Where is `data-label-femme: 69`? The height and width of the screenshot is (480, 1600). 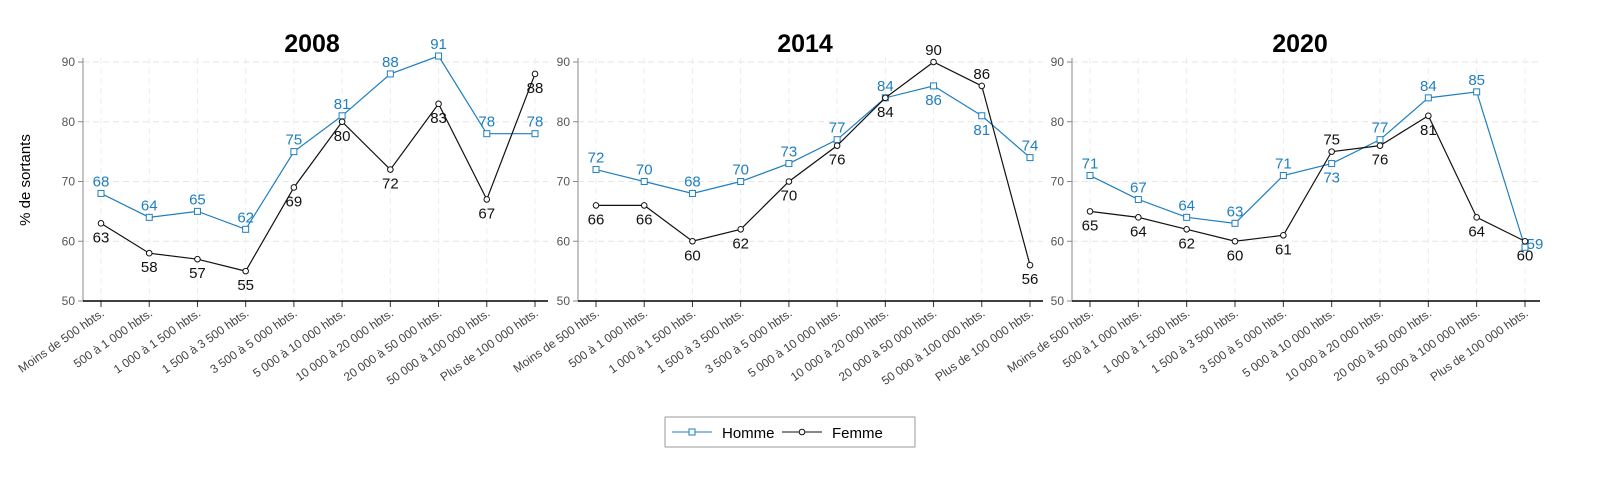
data-label-femme: 69 is located at coordinates (294, 201).